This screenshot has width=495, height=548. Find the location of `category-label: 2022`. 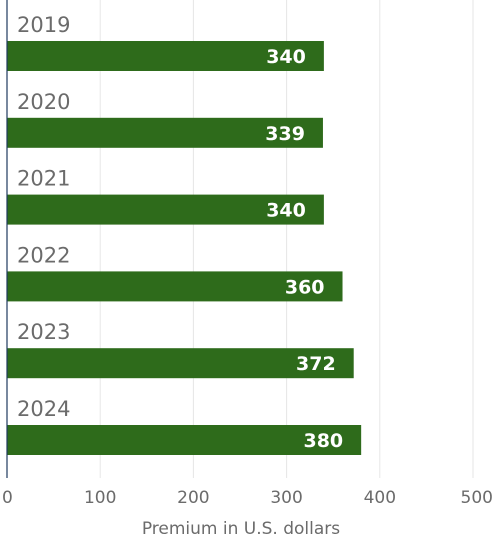

category-label: 2022 is located at coordinates (43, 255).